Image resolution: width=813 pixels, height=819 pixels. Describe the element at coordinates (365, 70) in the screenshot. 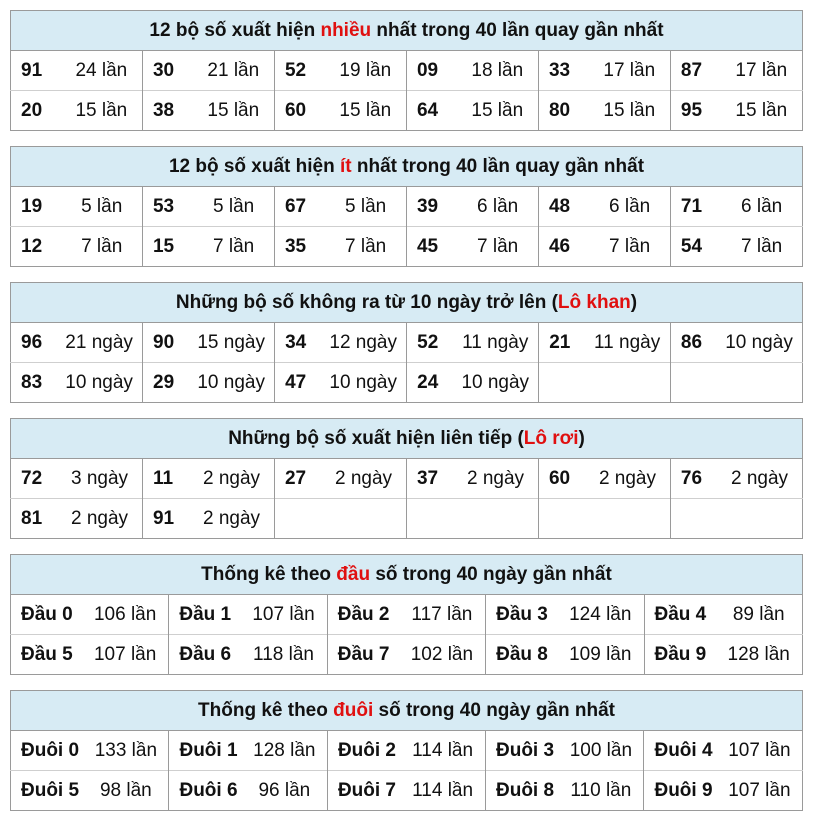

I see `cell-value: 19 lần` at that location.